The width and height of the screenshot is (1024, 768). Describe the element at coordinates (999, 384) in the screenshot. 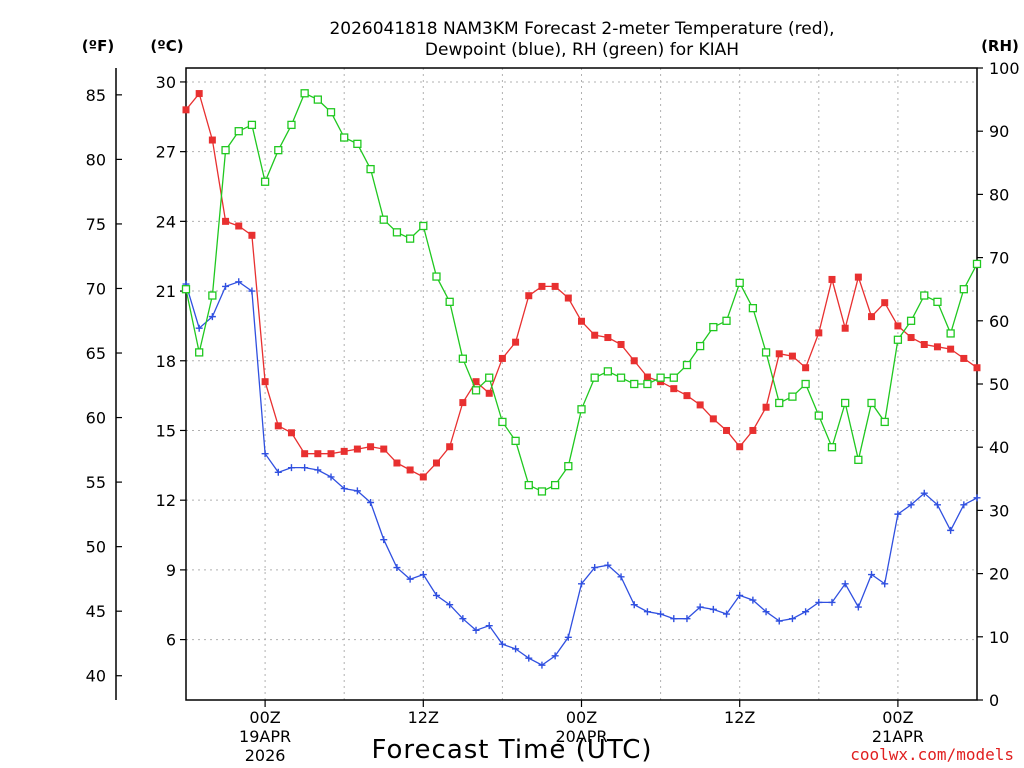

I see `rh-tick-label: 50` at that location.